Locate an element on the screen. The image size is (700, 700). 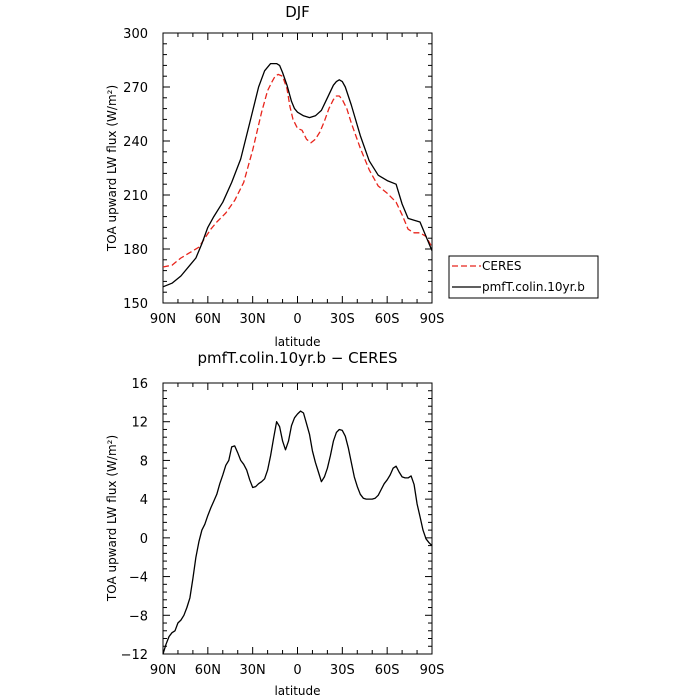
top-y-axis-label: TOA upward LW flux (W/m²) is located at coordinates (112, 168).